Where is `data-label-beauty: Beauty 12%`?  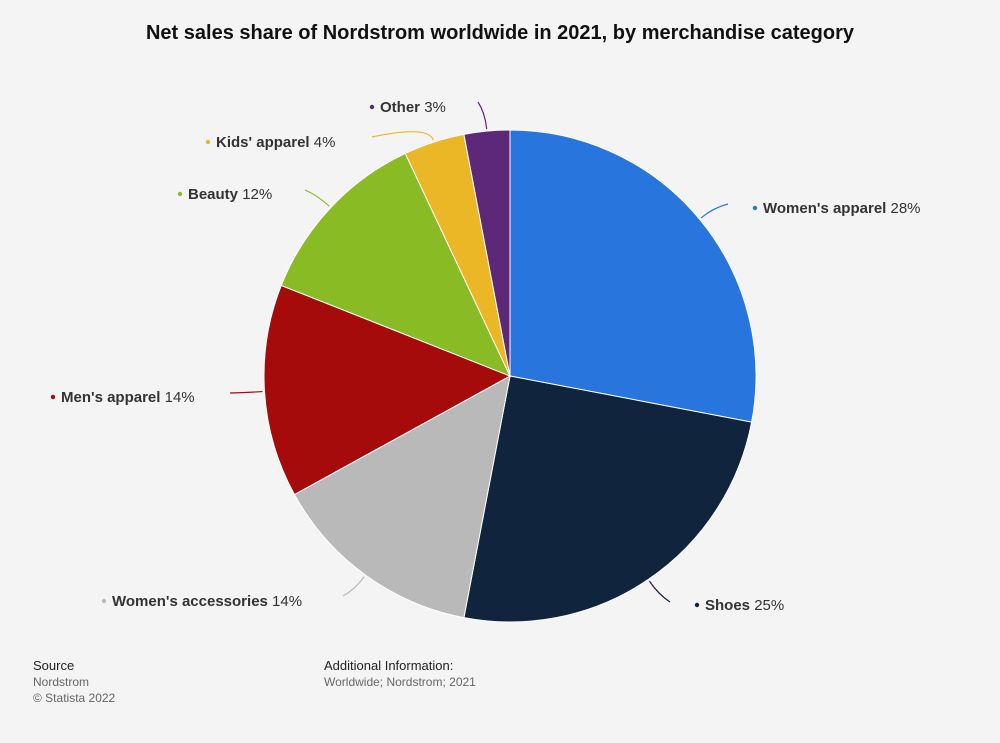
data-label-beauty: Beauty 12% is located at coordinates (230, 194).